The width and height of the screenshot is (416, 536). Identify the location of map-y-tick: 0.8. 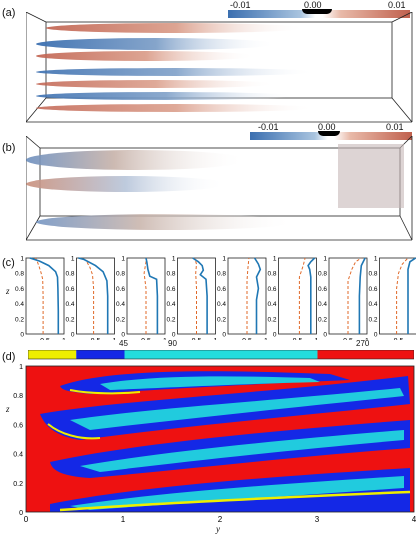
(18, 396).